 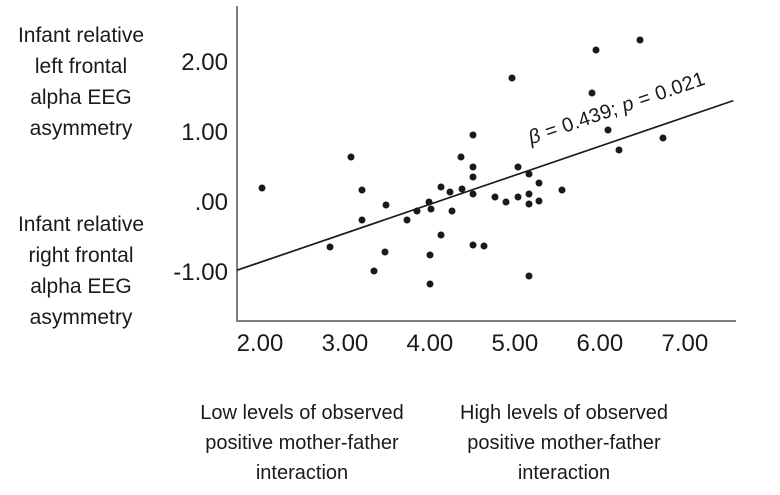 What do you see at coordinates (564, 413) in the screenshot?
I see `x-axis-label-line: High levels of observed` at bounding box center [564, 413].